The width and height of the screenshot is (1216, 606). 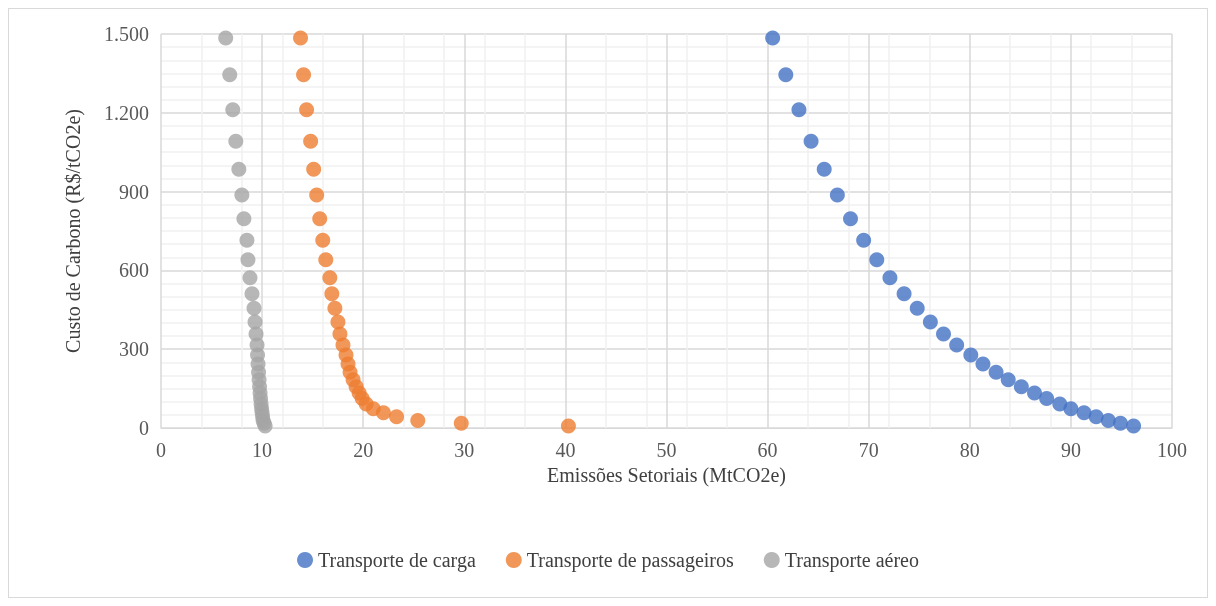 What do you see at coordinates (134, 191) in the screenshot?
I see `y-tick-label: 900` at bounding box center [134, 191].